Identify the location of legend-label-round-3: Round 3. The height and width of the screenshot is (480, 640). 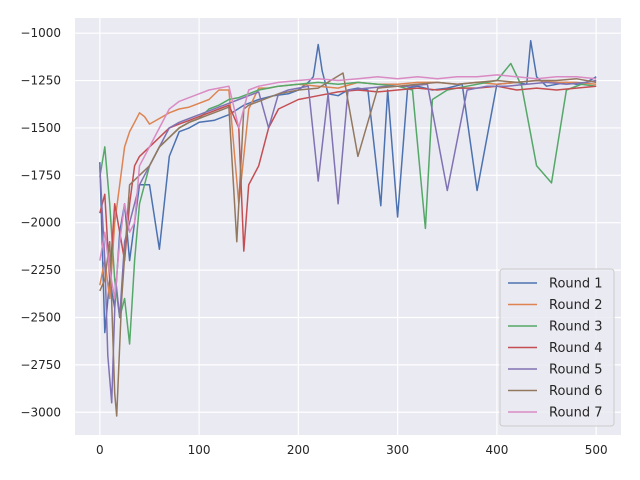
(576, 327).